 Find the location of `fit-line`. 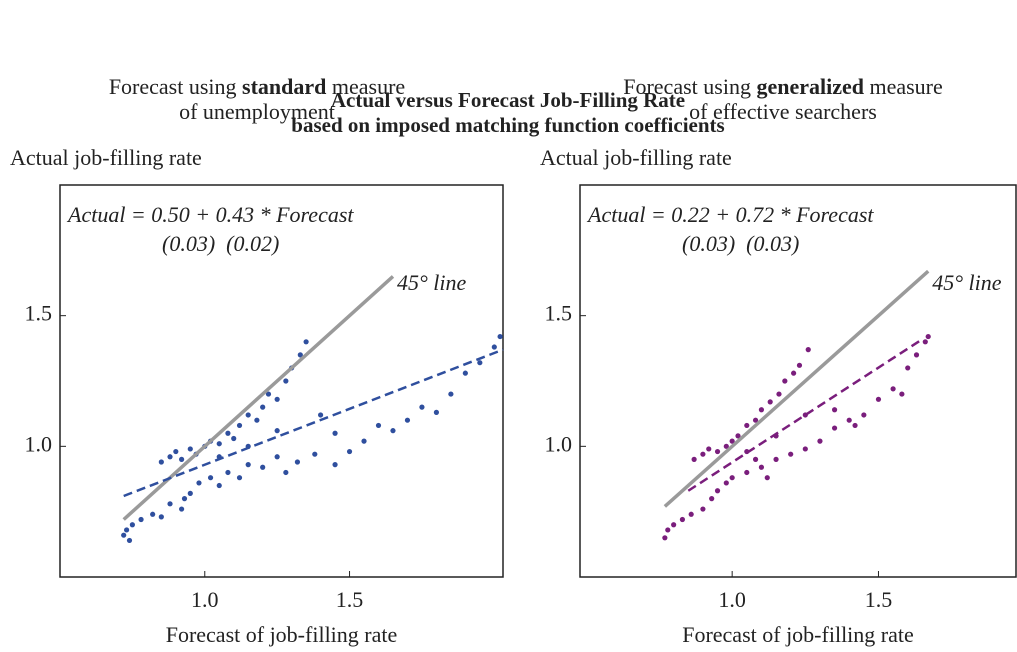

fit-line is located at coordinates (805, 415).